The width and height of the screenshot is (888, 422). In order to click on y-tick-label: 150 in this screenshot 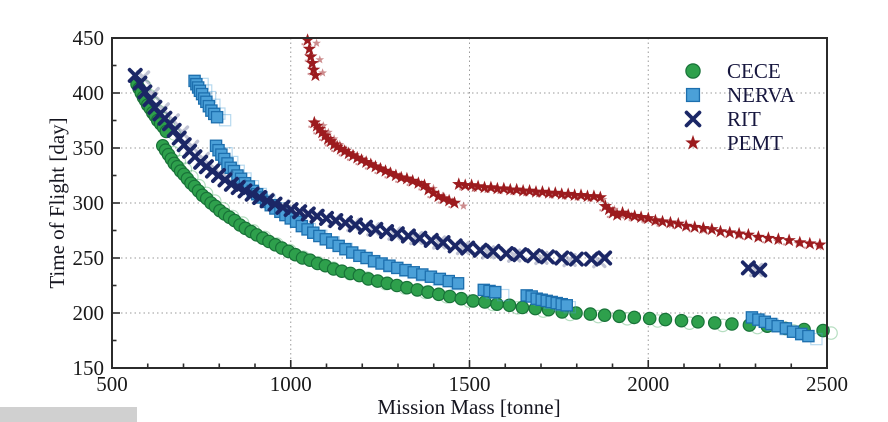, I will do `click(89, 368)`.